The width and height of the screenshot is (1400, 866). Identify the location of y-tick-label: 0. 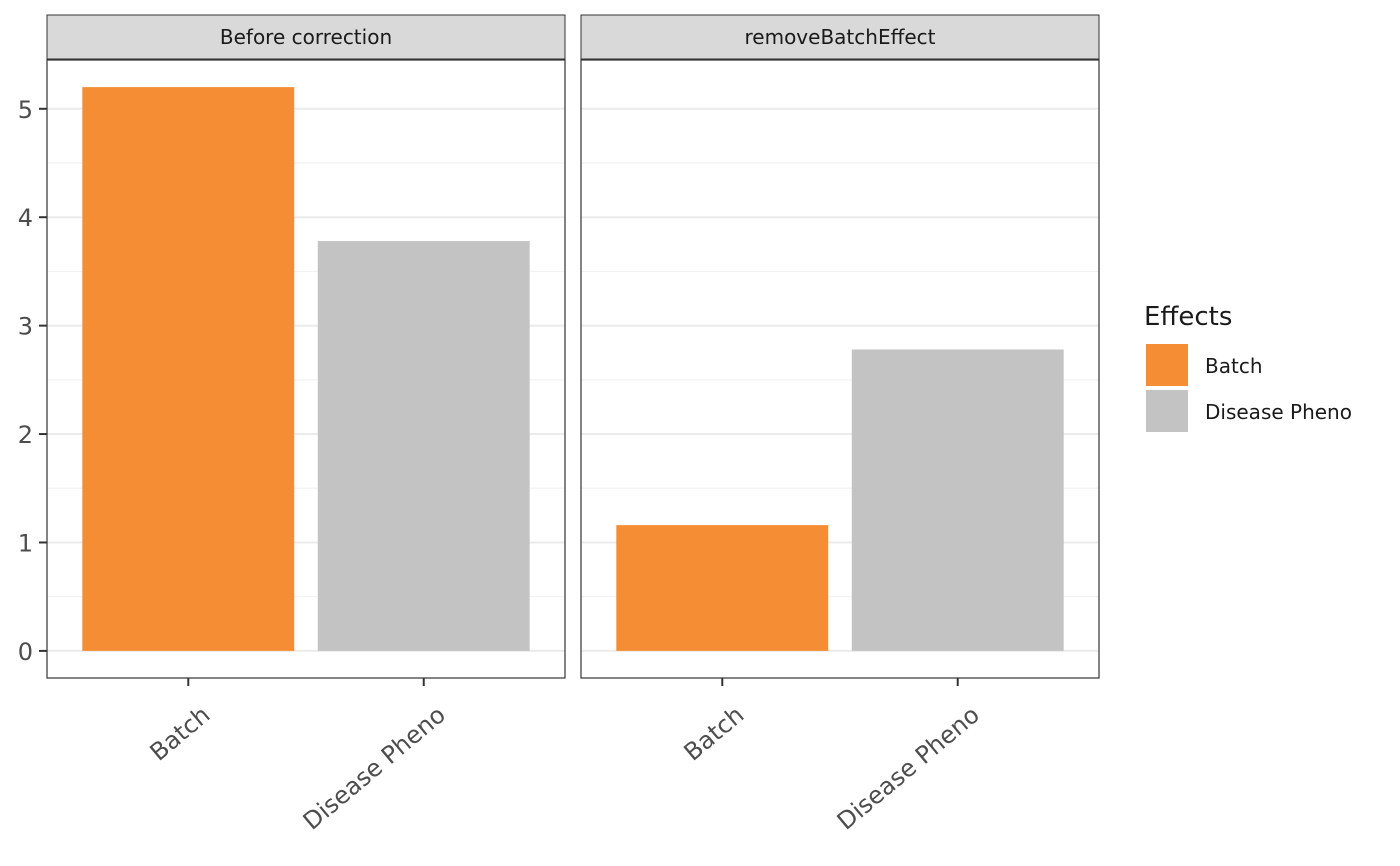
(25, 652).